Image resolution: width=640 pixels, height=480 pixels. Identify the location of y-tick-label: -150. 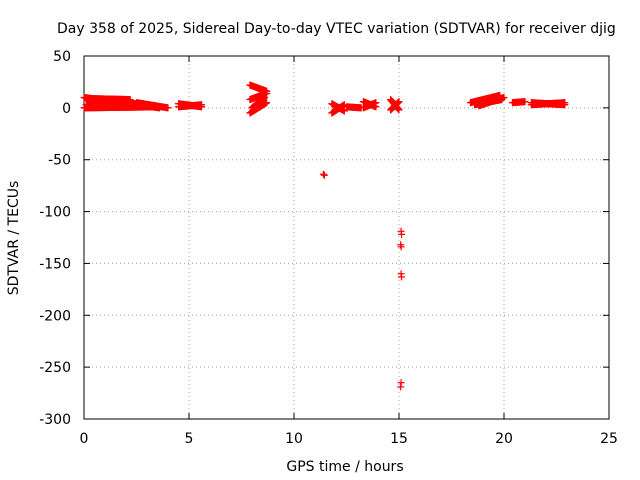
(55, 264).